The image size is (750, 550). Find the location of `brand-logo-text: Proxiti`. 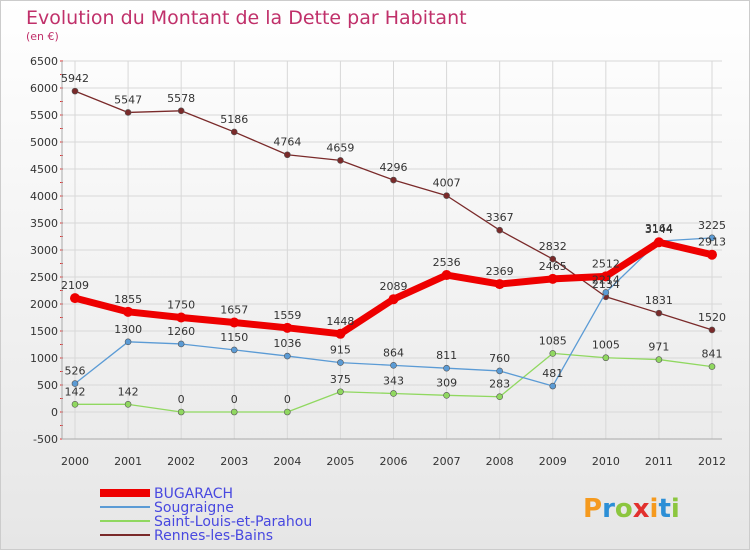

brand-logo-text: Proxiti is located at coordinates (631, 509).